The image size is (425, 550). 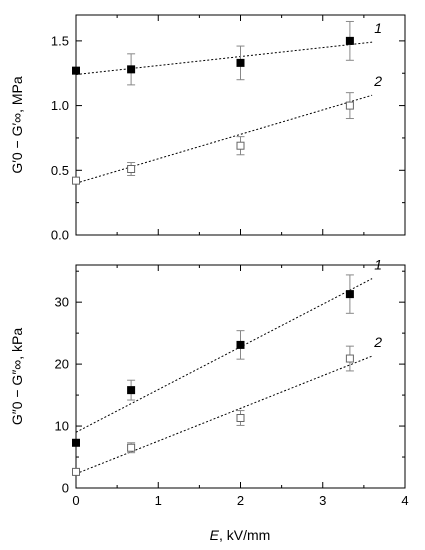 I want to click on x-tick-label: 4, so click(x=404, y=500).